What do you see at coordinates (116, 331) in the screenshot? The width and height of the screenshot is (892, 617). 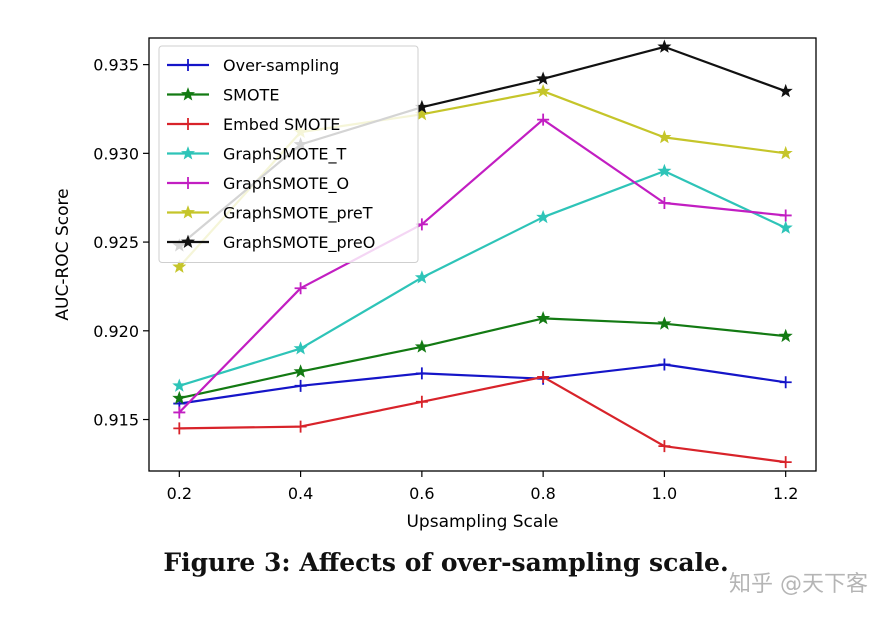 I see `y-tick-label: 0.920` at bounding box center [116, 331].